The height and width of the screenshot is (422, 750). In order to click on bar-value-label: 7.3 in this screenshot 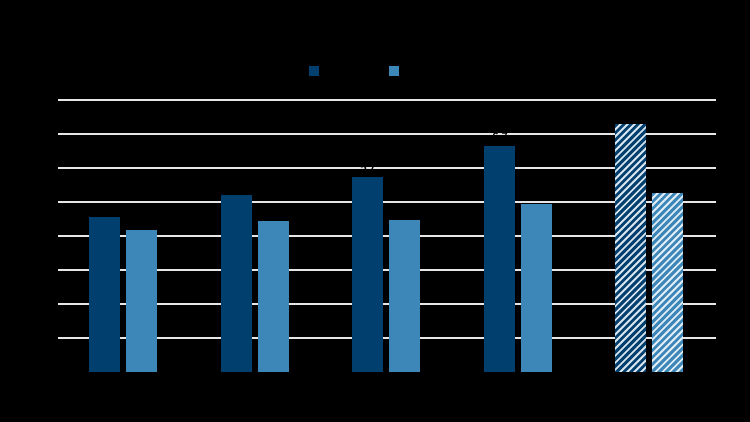, I will do `click(631, 115)`.